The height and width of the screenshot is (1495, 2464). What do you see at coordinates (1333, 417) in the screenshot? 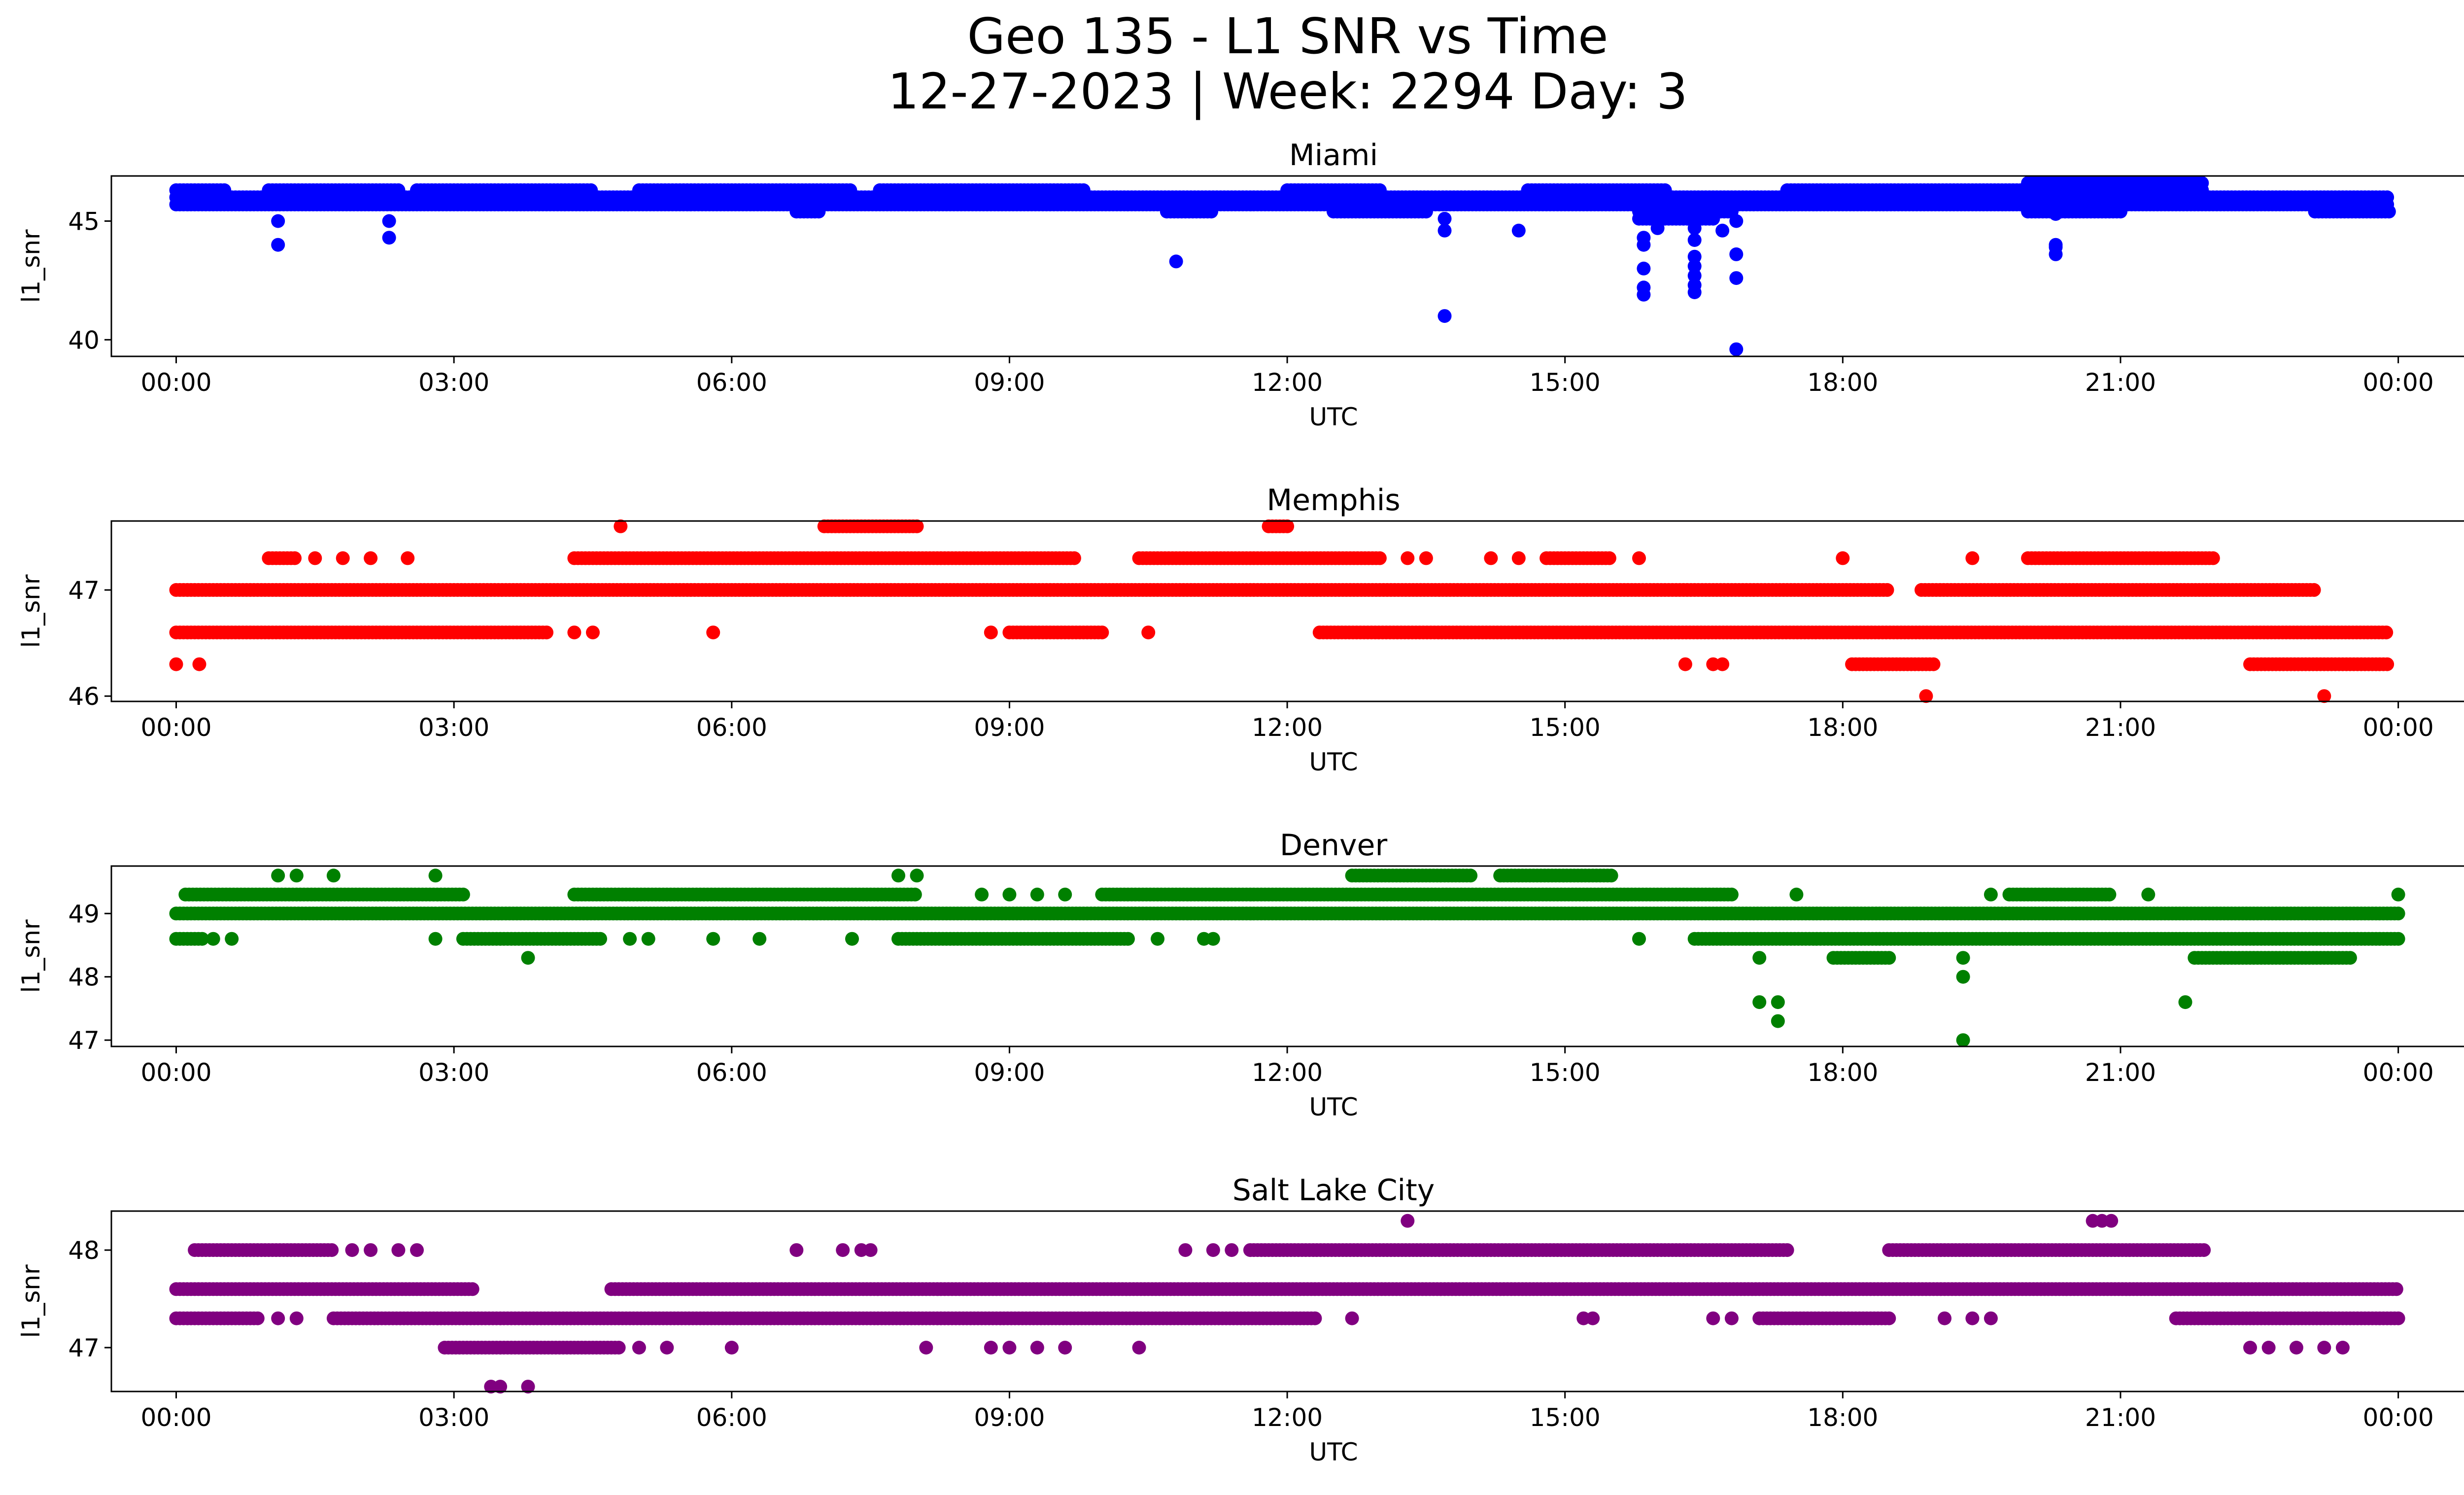
I see `x-axis-label: UTC` at bounding box center [1333, 417].